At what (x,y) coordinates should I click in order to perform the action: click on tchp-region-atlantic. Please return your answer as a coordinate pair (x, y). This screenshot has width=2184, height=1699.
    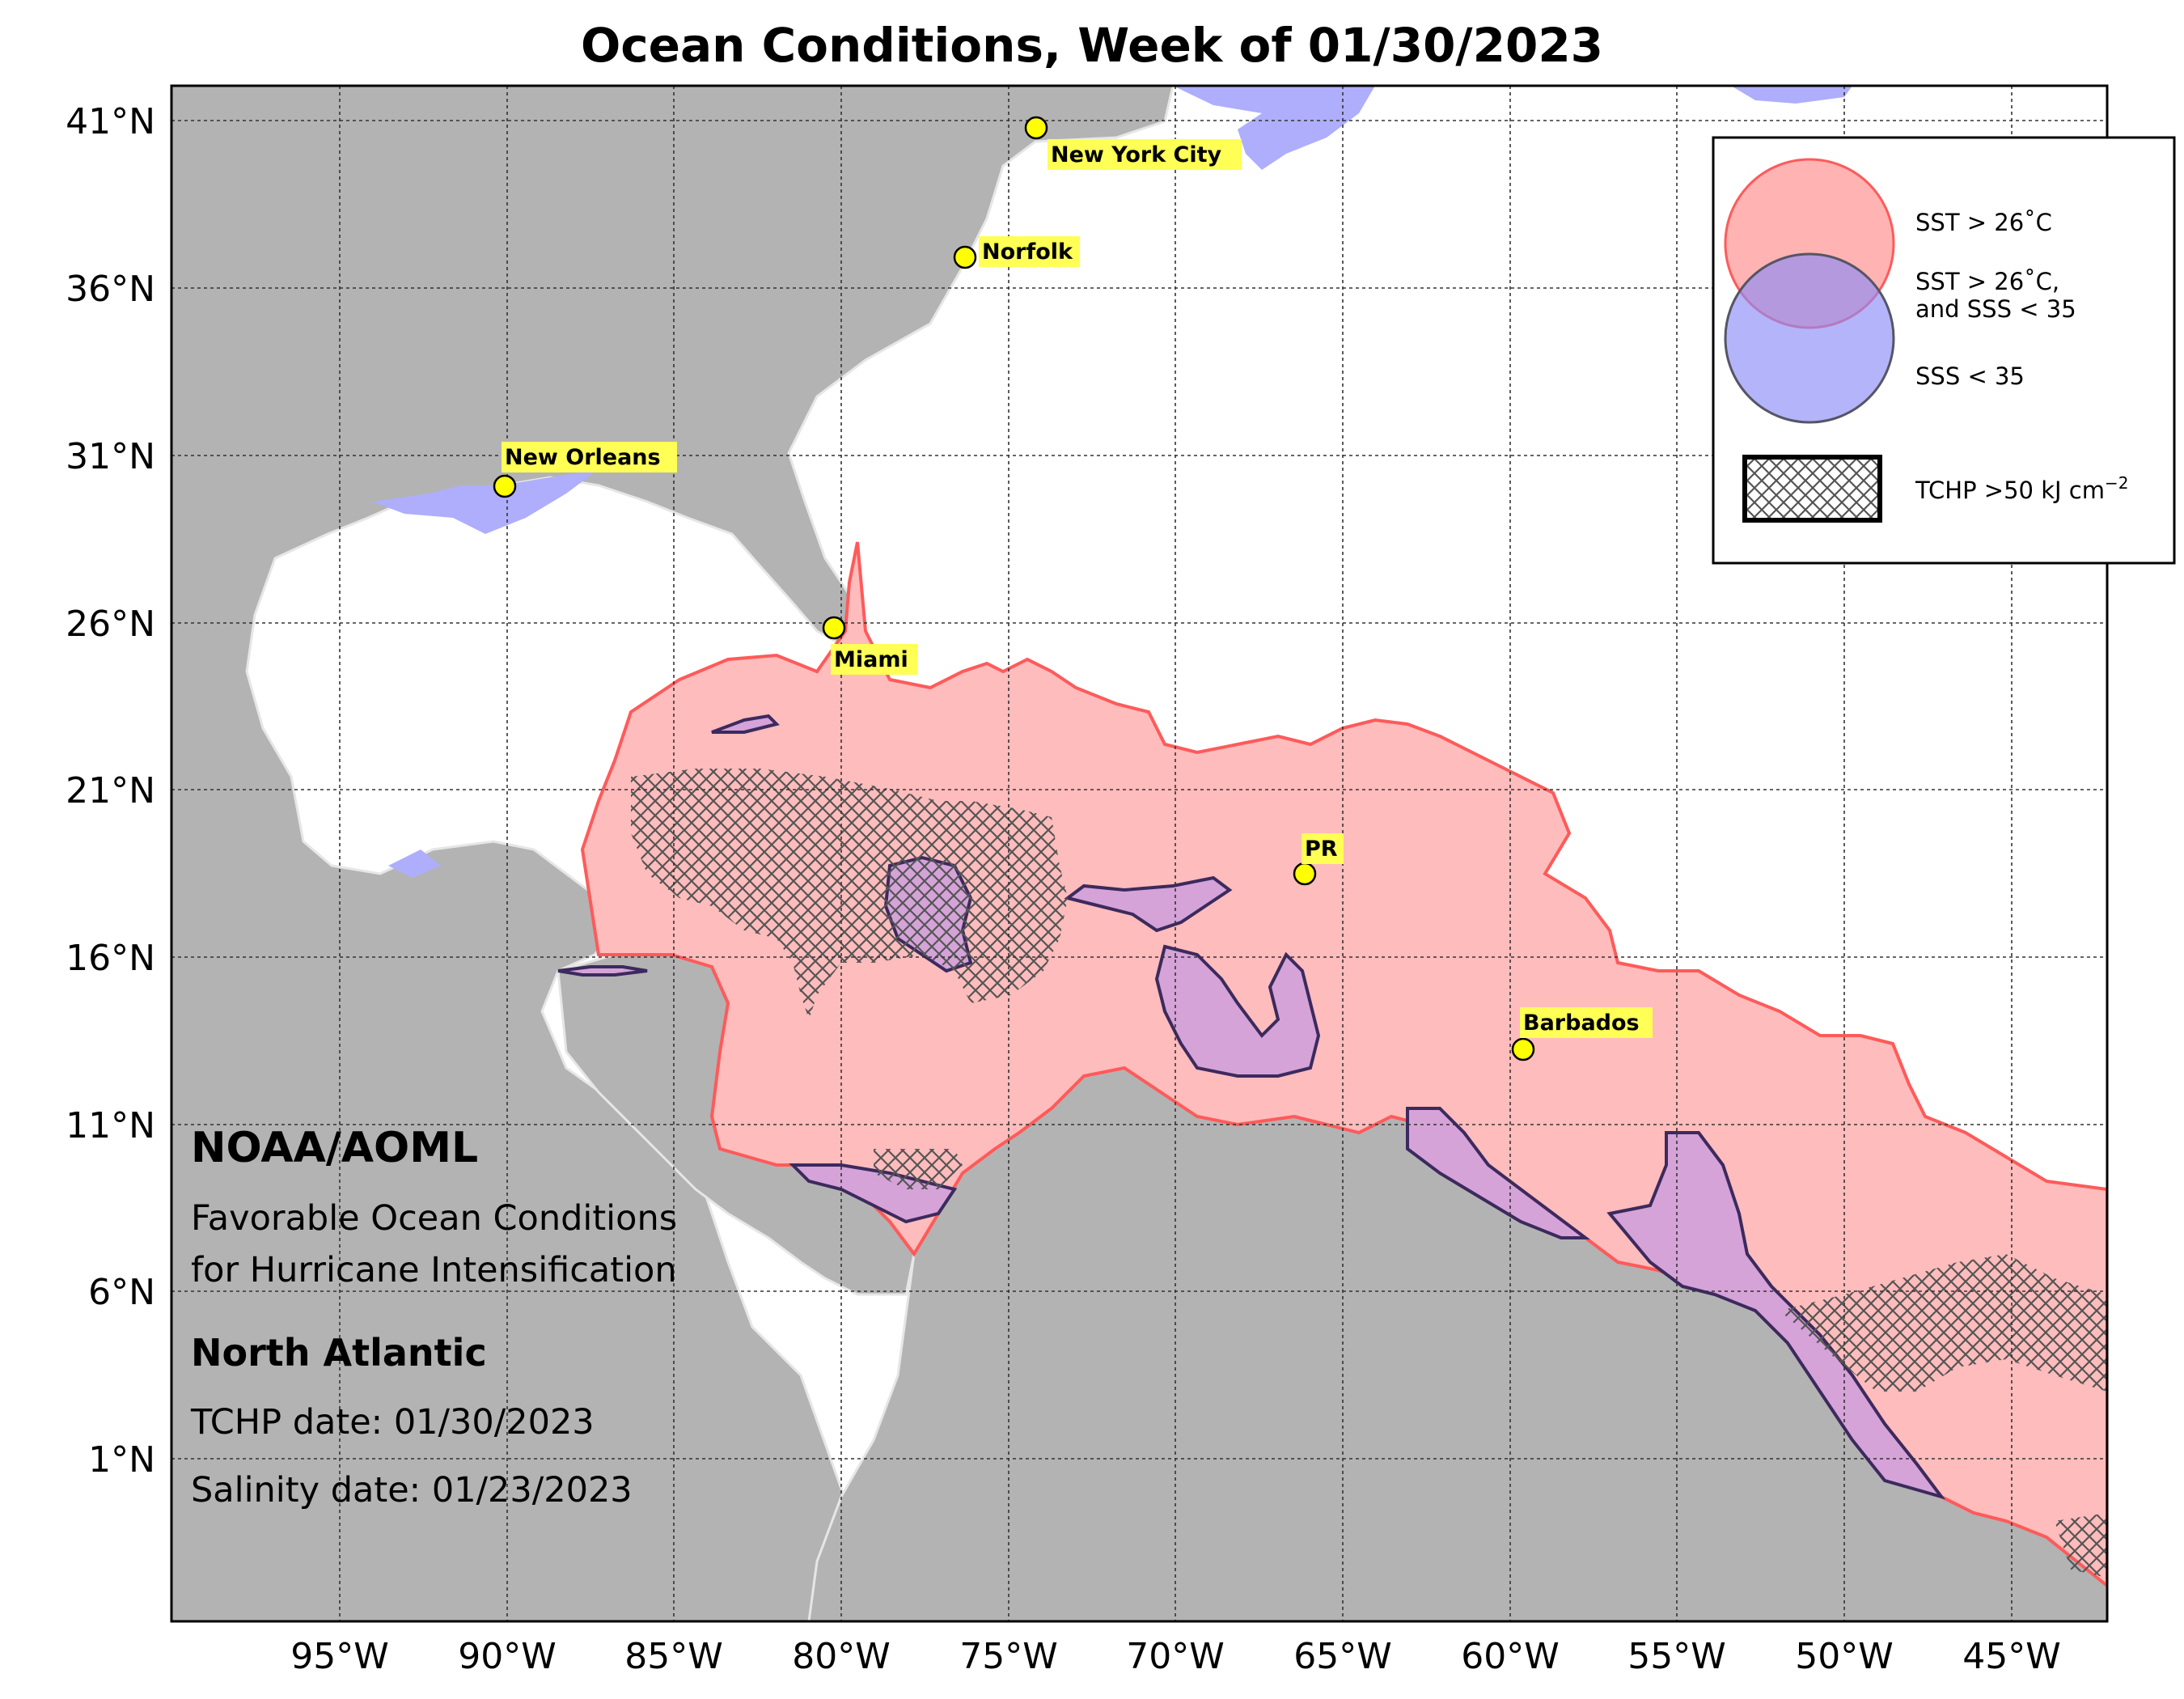
    Looking at the image, I should click on (1943, 1323).